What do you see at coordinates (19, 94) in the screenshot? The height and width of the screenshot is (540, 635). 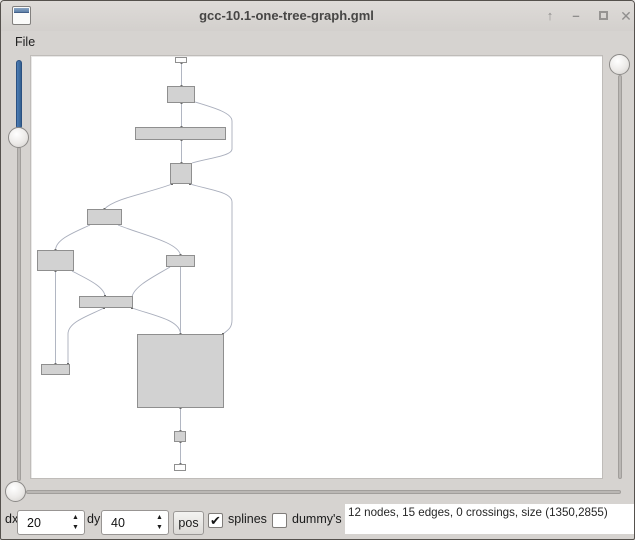 I see `vertical-slider-fill` at bounding box center [19, 94].